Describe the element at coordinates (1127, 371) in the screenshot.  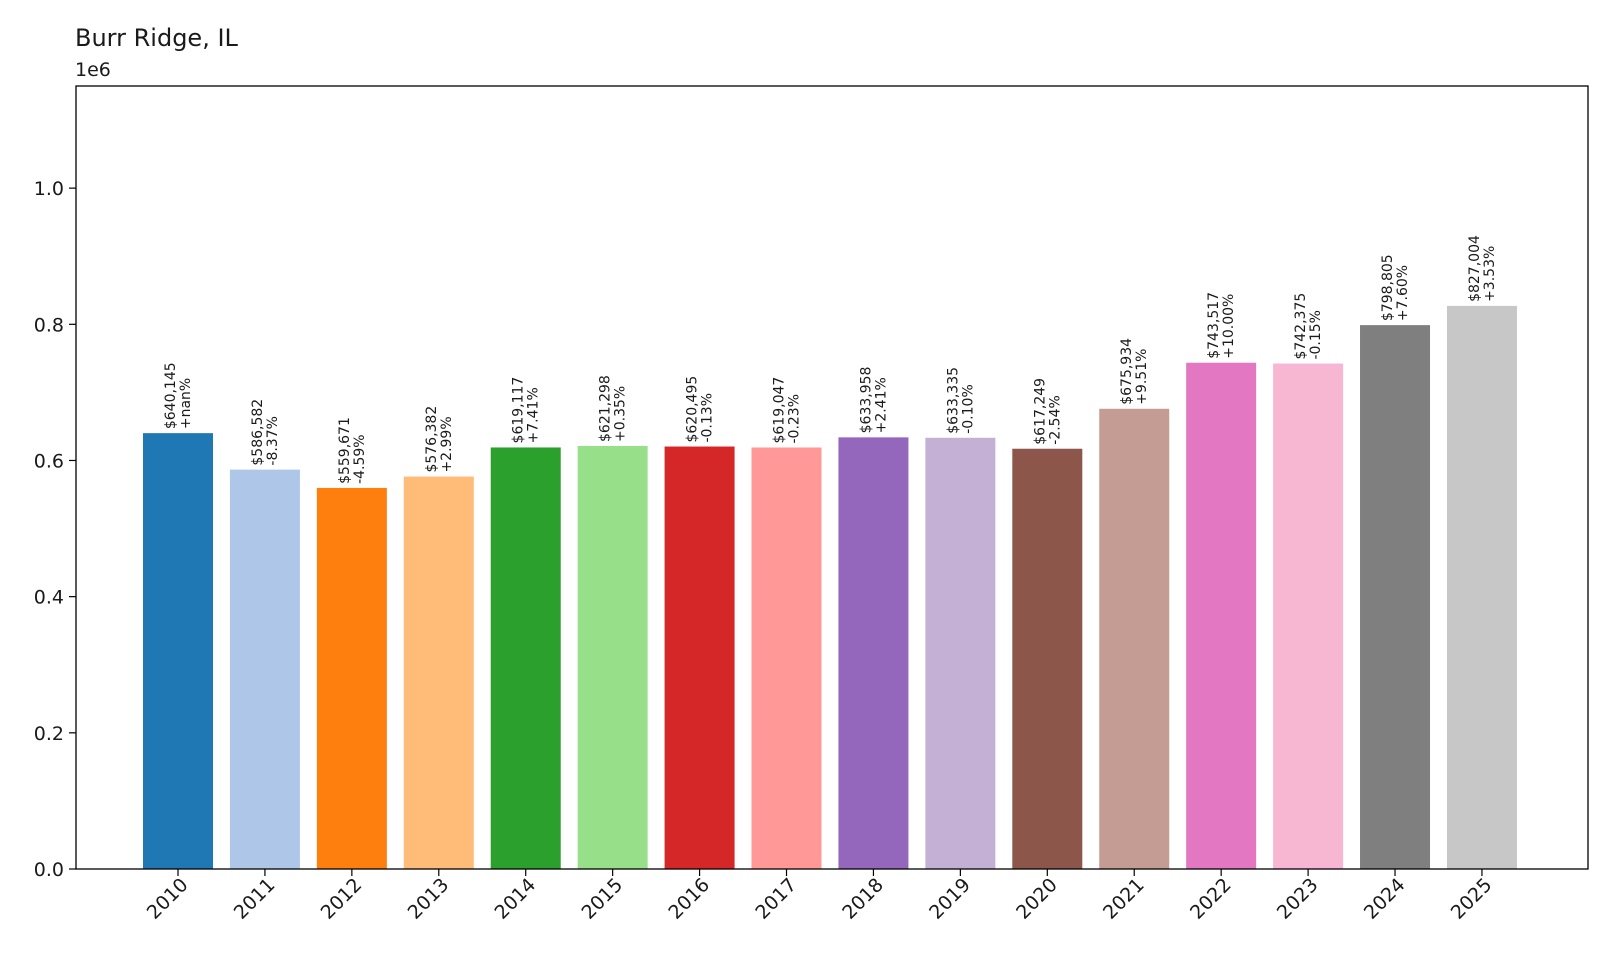
I see `data-label-value: $675,934` at that location.